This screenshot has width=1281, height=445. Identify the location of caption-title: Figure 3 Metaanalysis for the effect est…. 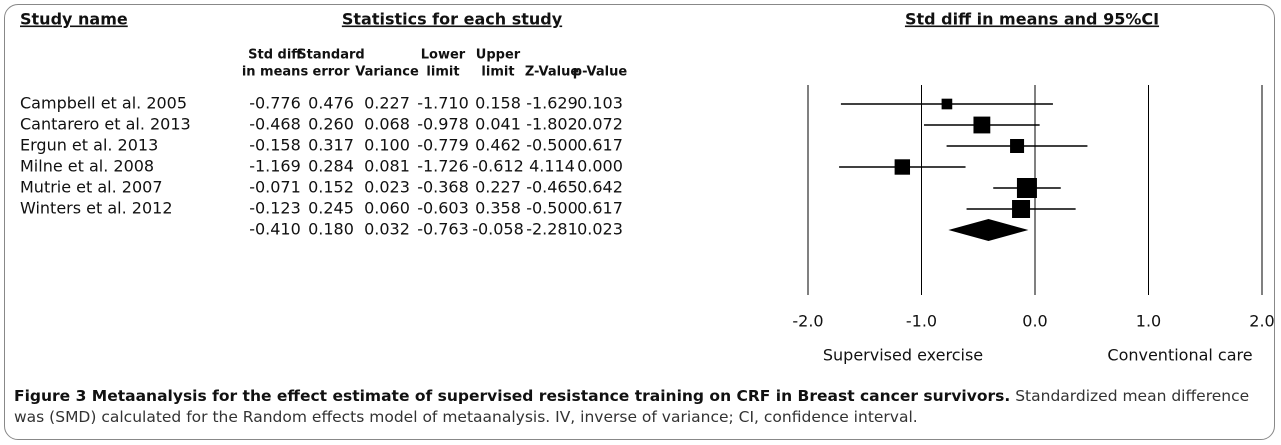
(512, 396).